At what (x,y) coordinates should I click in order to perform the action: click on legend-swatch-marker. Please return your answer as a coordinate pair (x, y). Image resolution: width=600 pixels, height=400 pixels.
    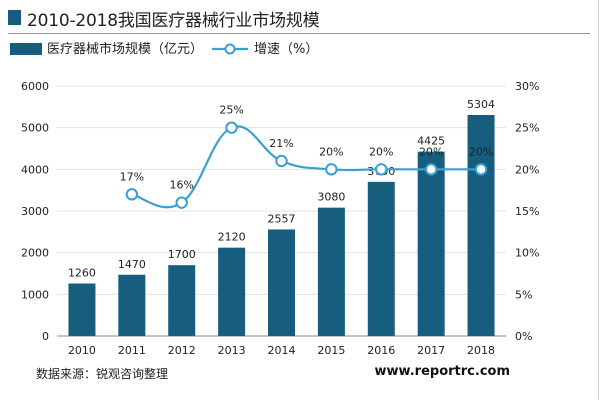
    Looking at the image, I should click on (230, 49).